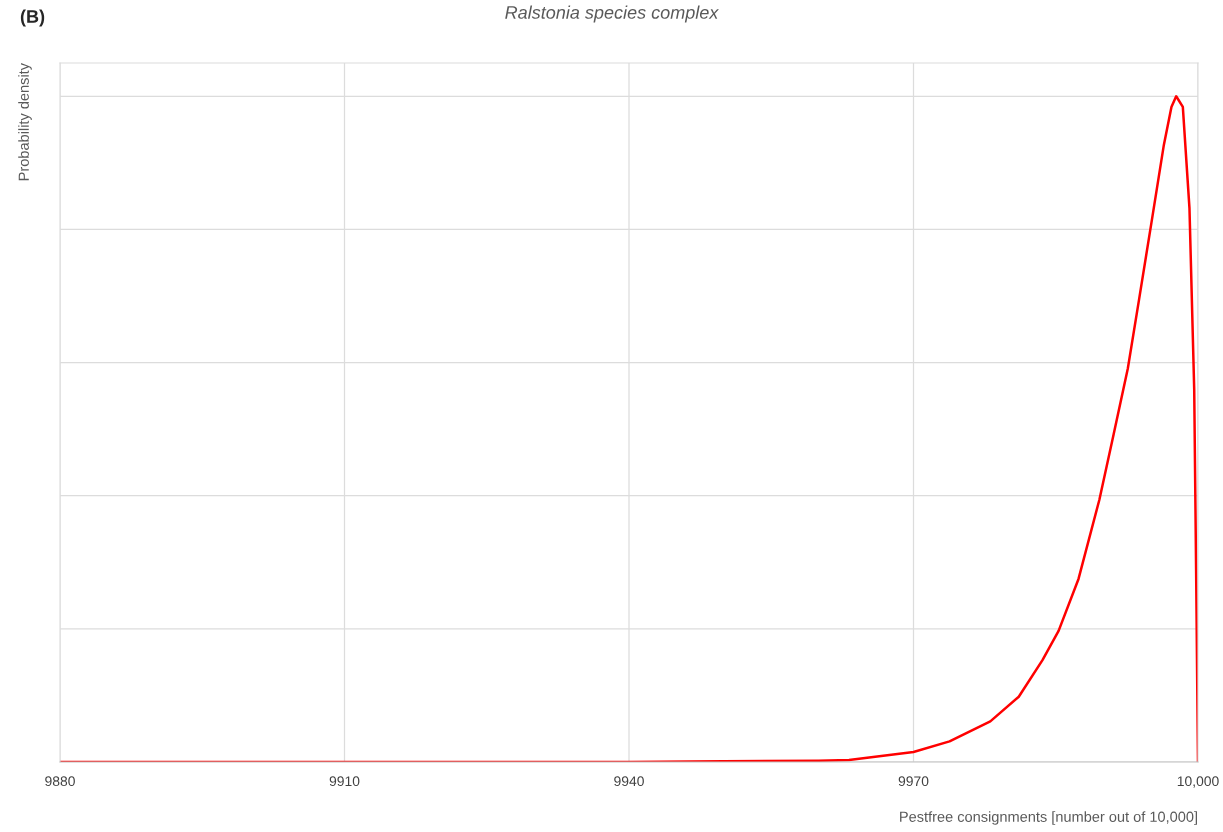 The image size is (1223, 832). What do you see at coordinates (629, 781) in the screenshot?
I see `x-tick-label: 9940` at bounding box center [629, 781].